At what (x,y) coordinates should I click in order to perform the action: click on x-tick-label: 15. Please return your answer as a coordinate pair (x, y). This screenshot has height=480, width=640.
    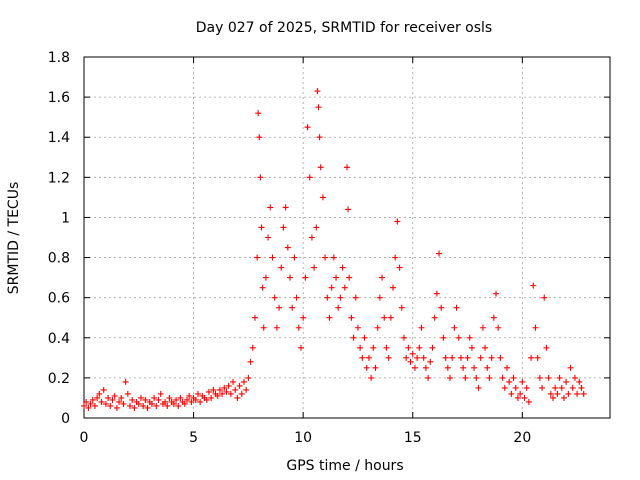
    Looking at the image, I should click on (413, 438).